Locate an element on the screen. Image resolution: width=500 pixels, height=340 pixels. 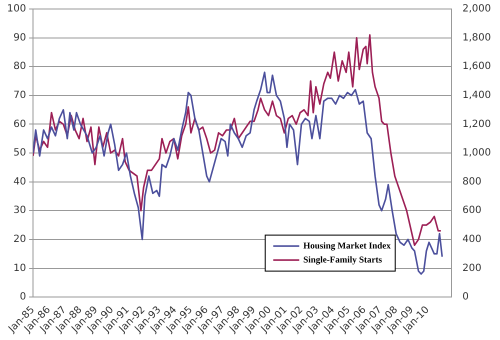
y2-tick-label: 400 is located at coordinates (472, 240).